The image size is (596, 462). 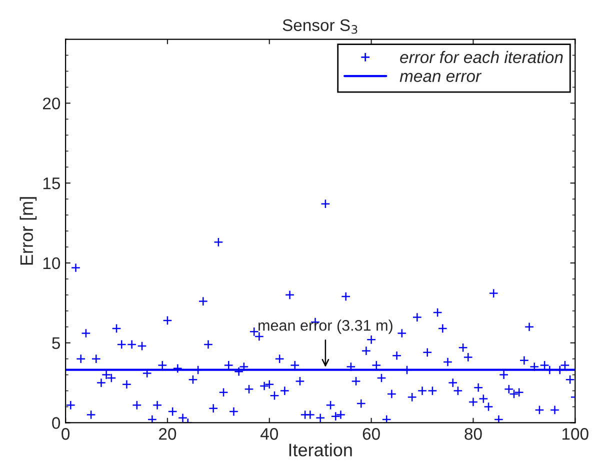 I want to click on y-tick-label: 15, so click(x=51, y=184).